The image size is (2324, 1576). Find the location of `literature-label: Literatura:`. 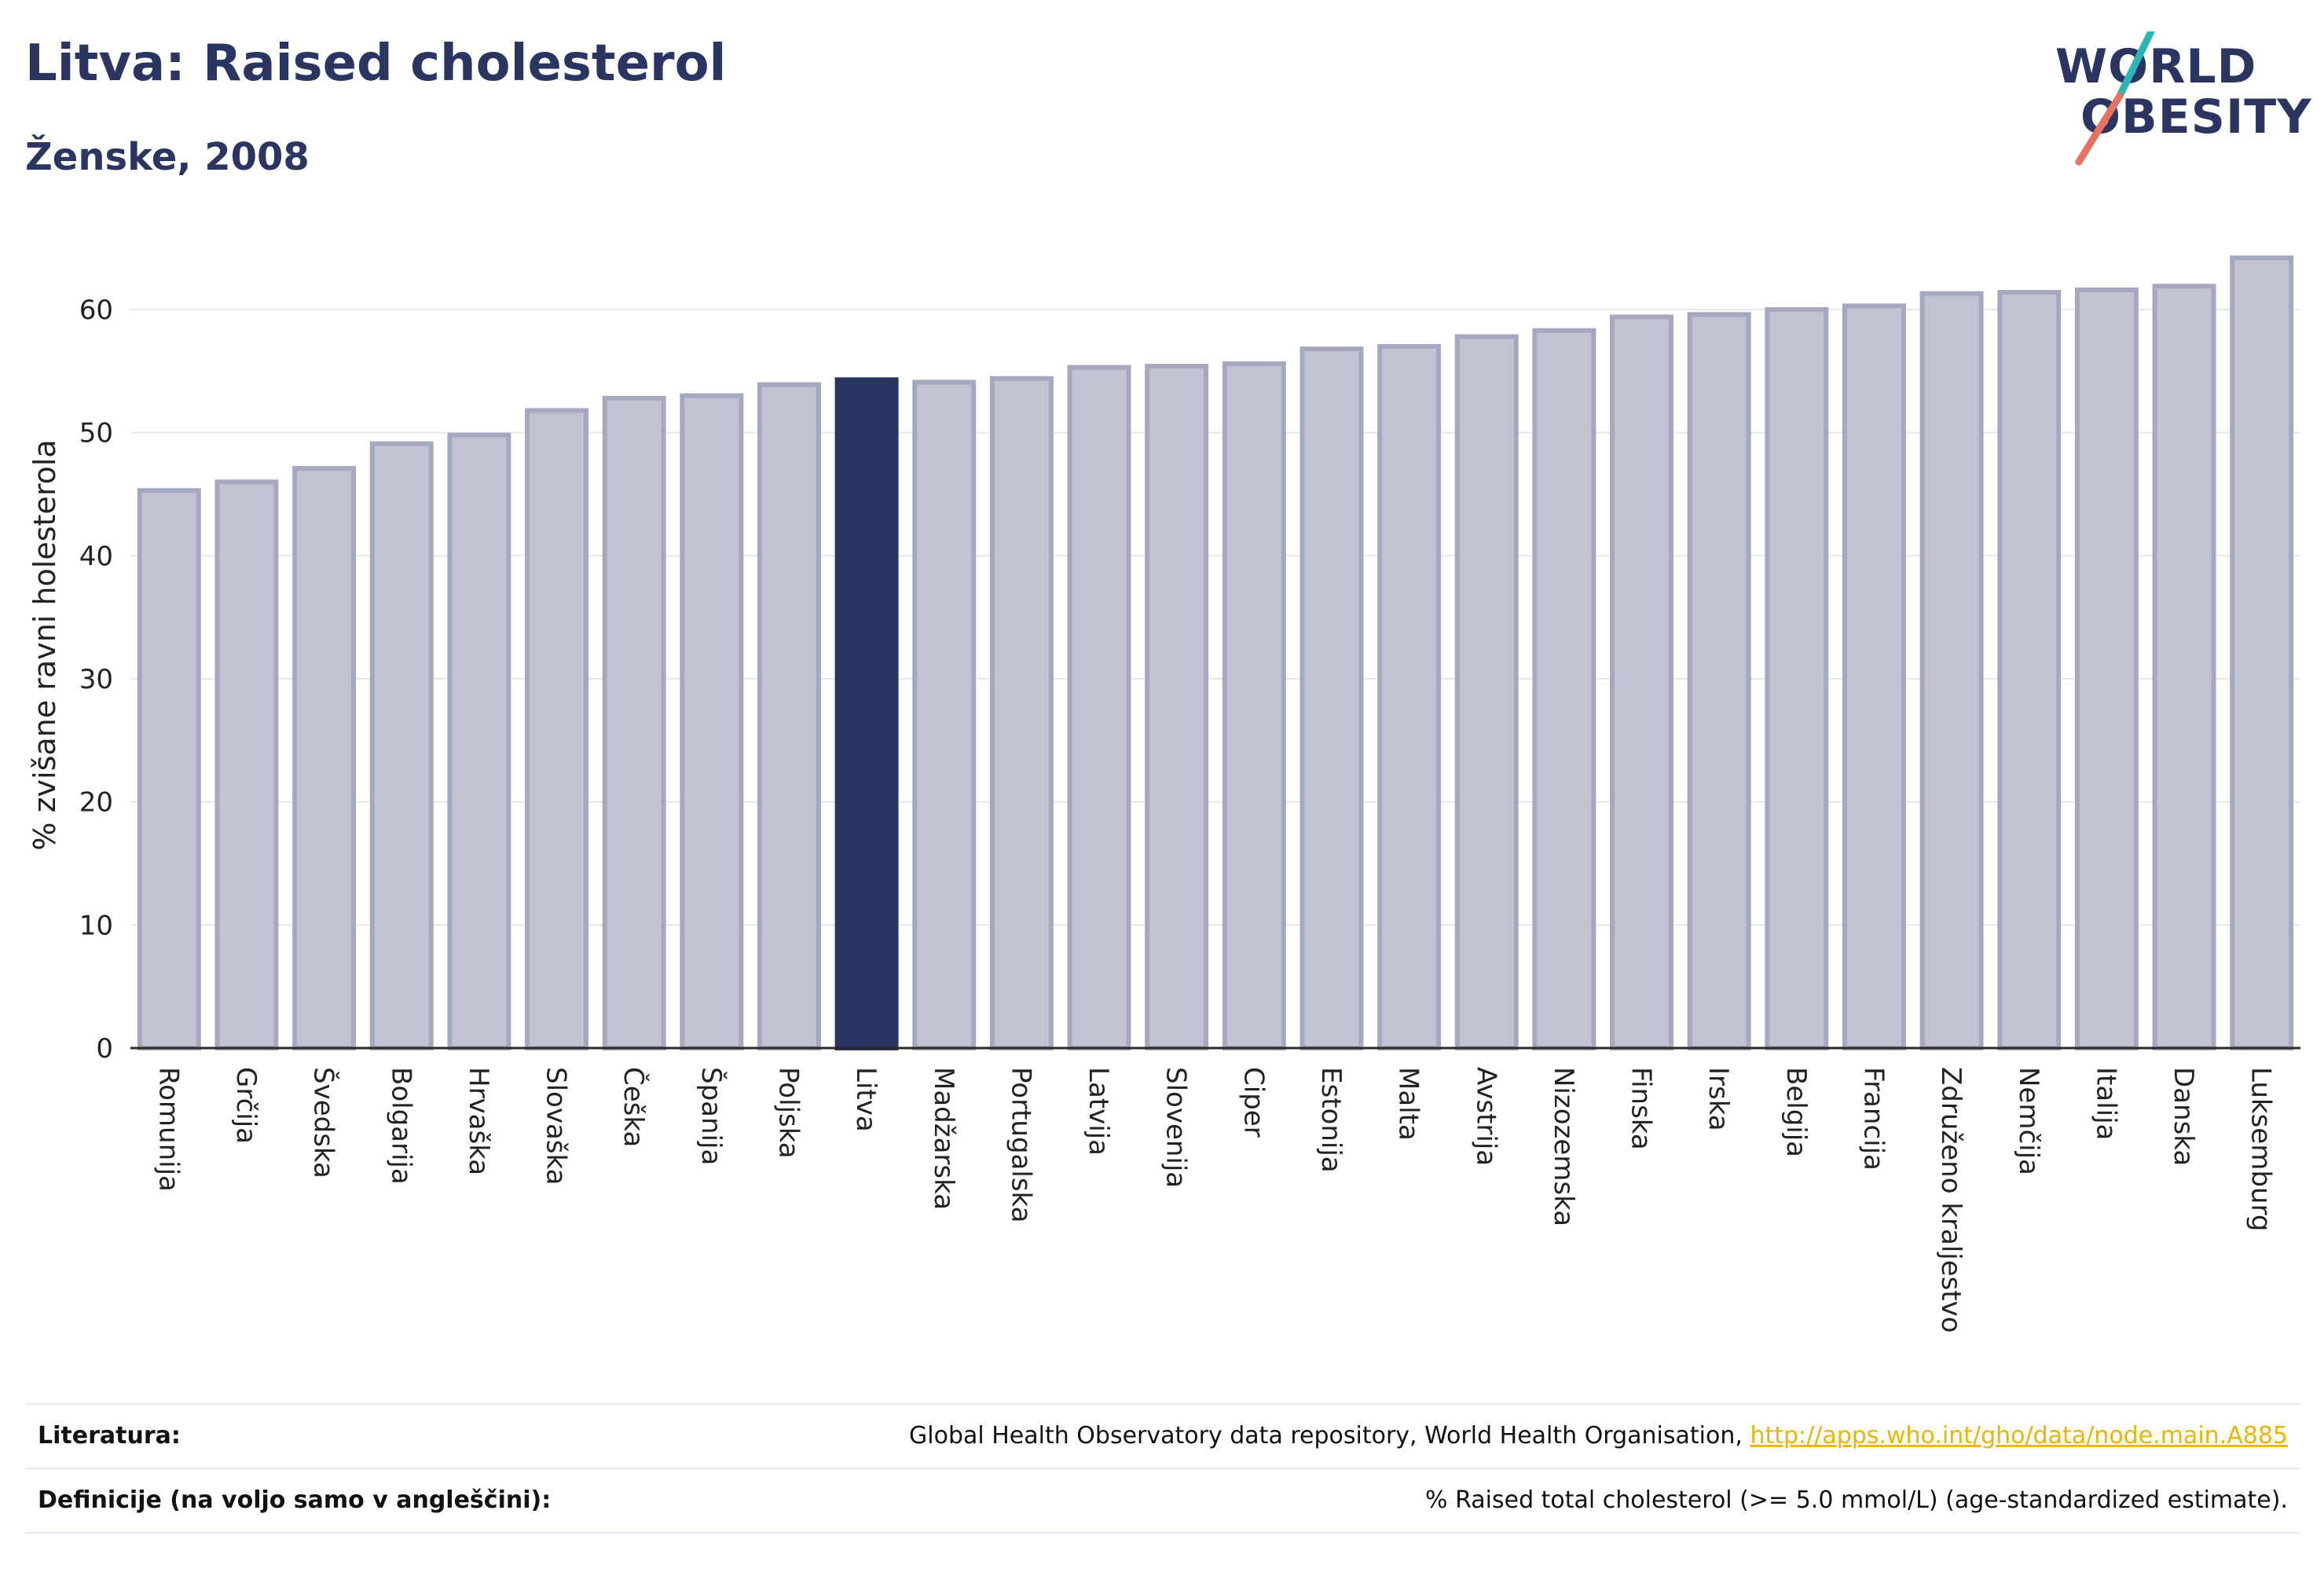

literature-label: Literatura: is located at coordinates (109, 1435).